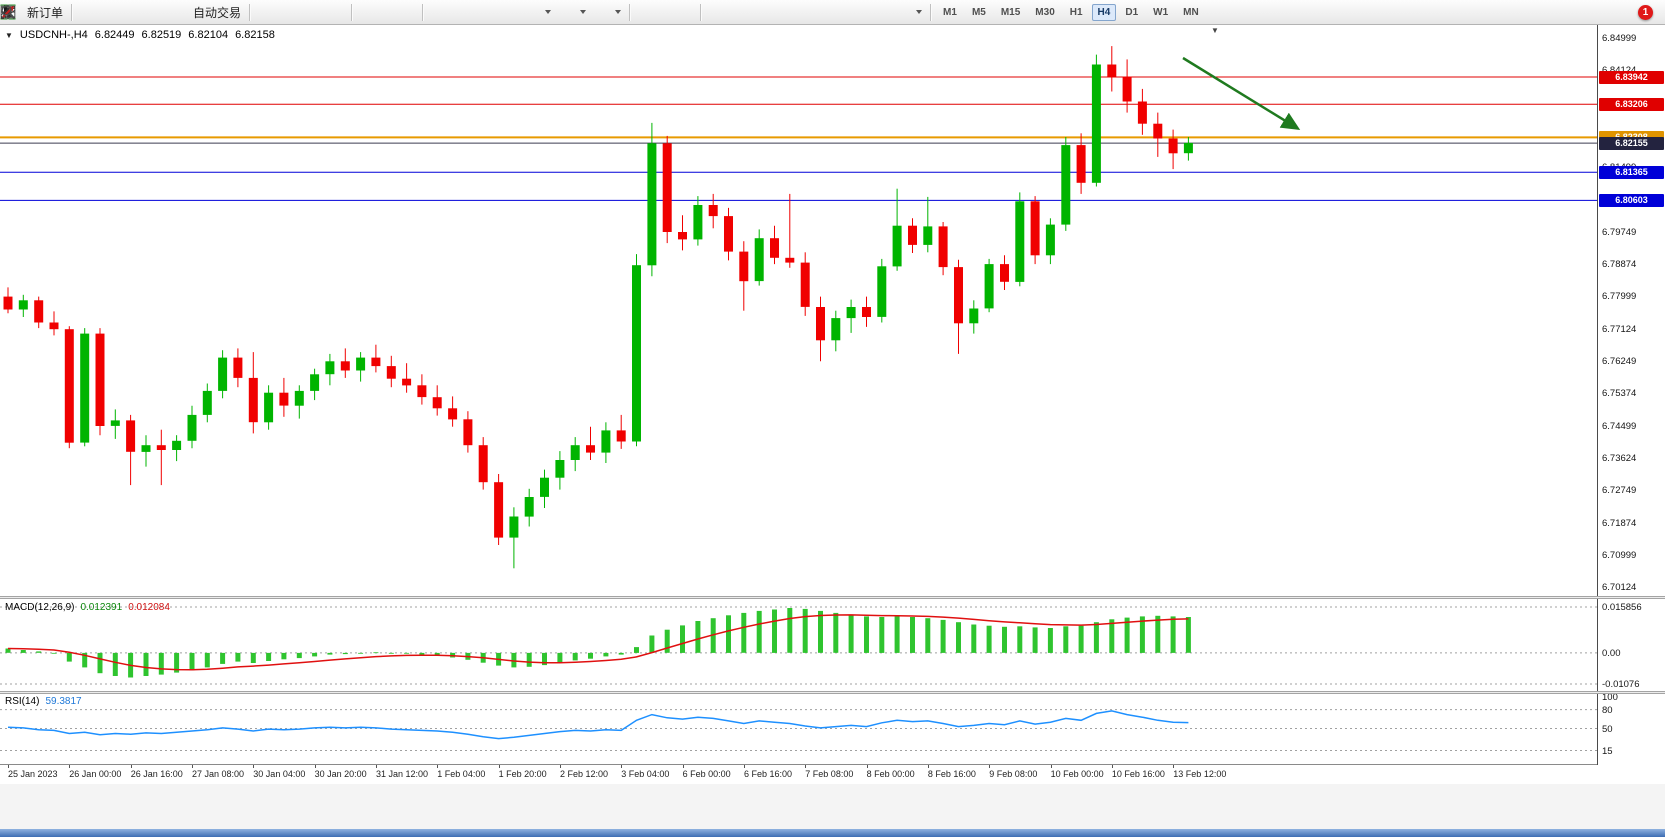  I want to click on text-tool-button: A, so click(447, 12).